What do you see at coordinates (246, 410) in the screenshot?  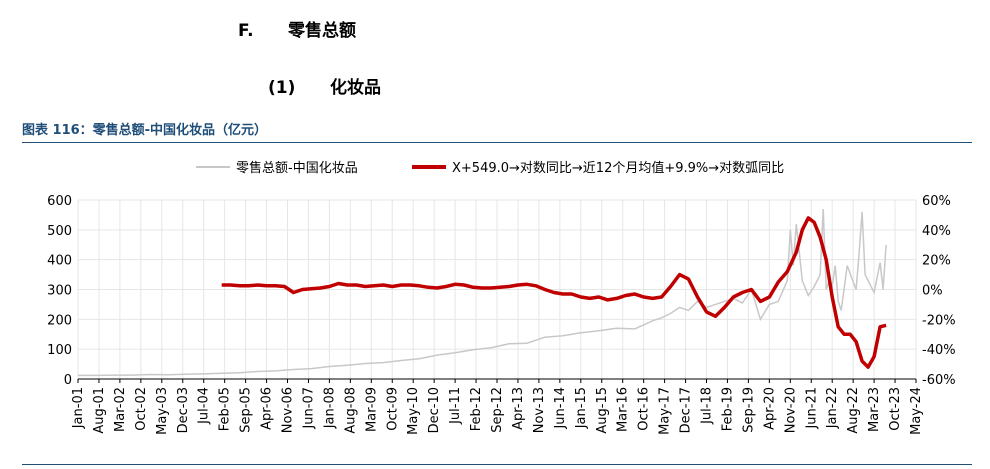 I see `x-tick-label: Sep-05` at bounding box center [246, 410].